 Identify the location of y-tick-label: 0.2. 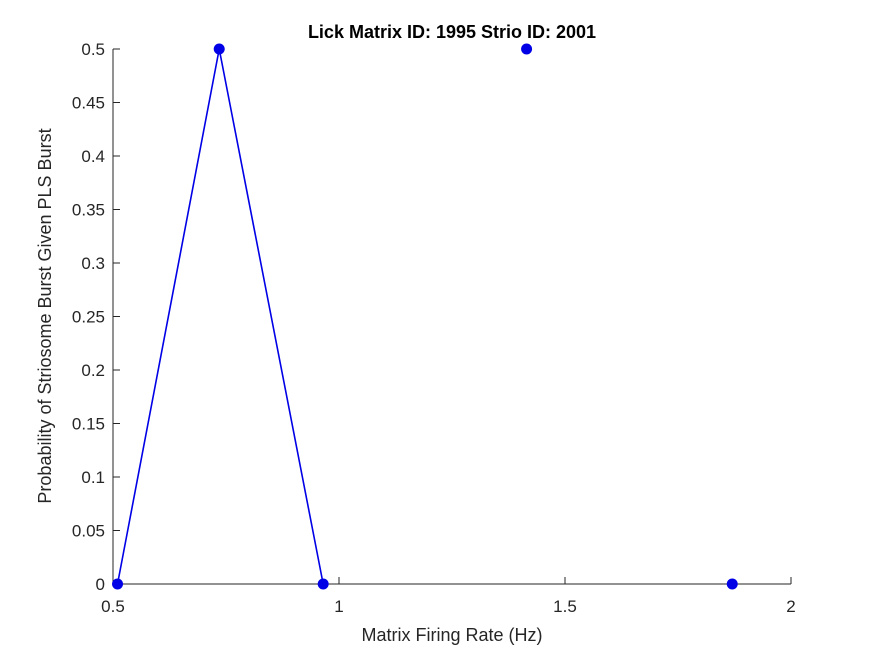
(93, 370).